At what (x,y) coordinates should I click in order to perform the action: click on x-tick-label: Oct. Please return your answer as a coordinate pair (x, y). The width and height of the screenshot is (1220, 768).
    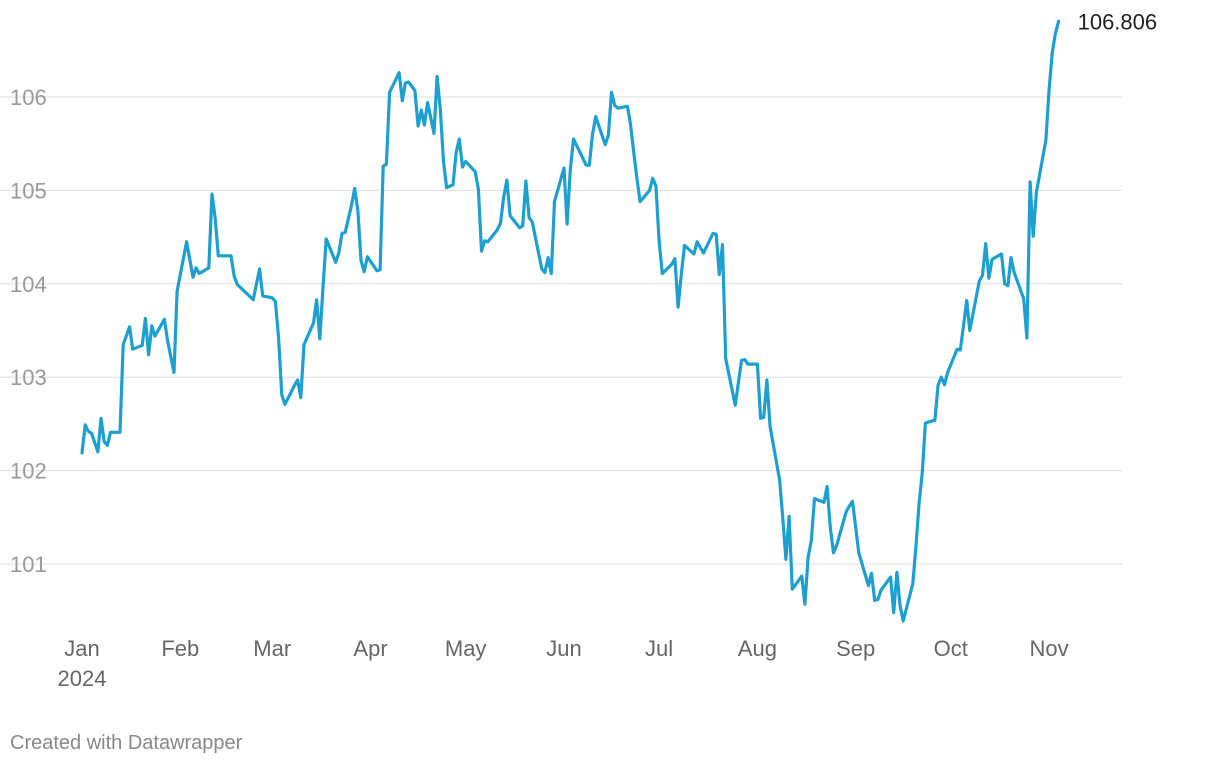
    Looking at the image, I should click on (951, 648).